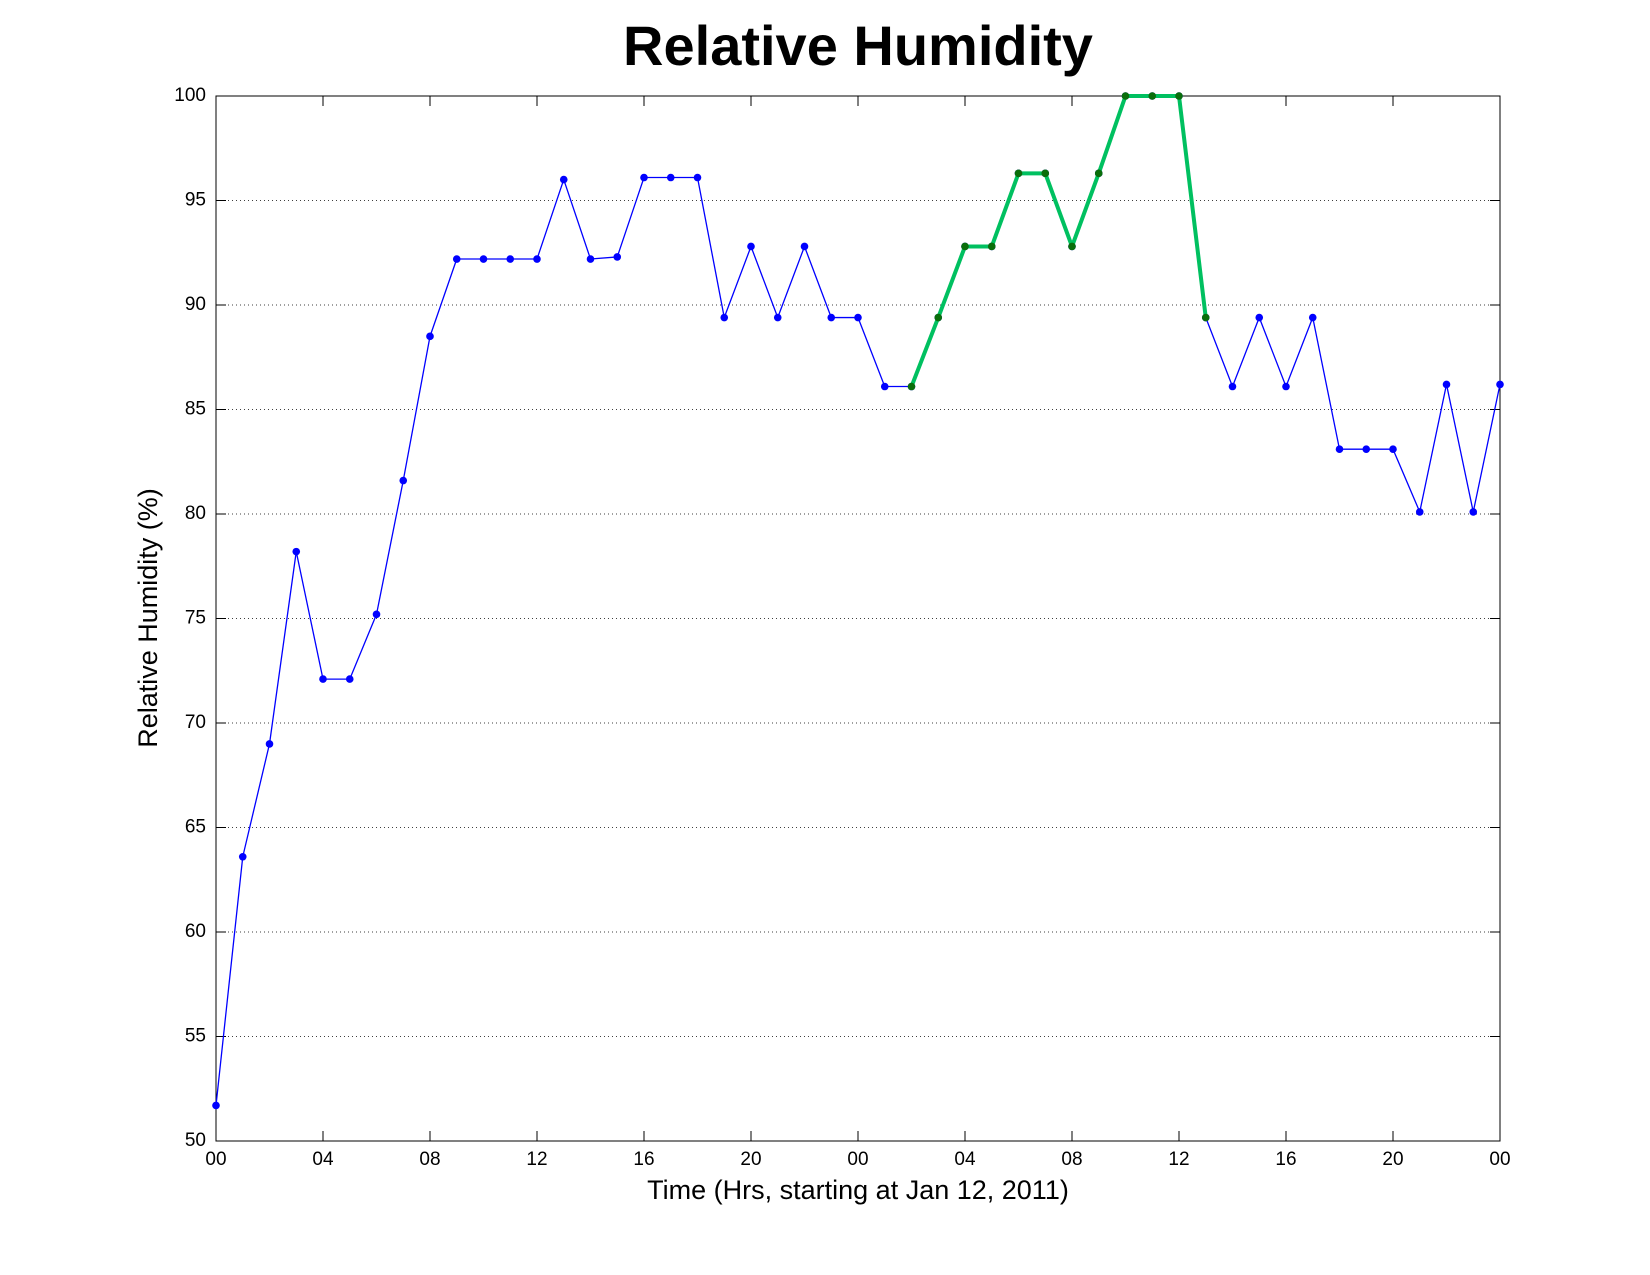 The width and height of the screenshot is (1650, 1275). I want to click on y-tick-label: 75, so click(195, 618).